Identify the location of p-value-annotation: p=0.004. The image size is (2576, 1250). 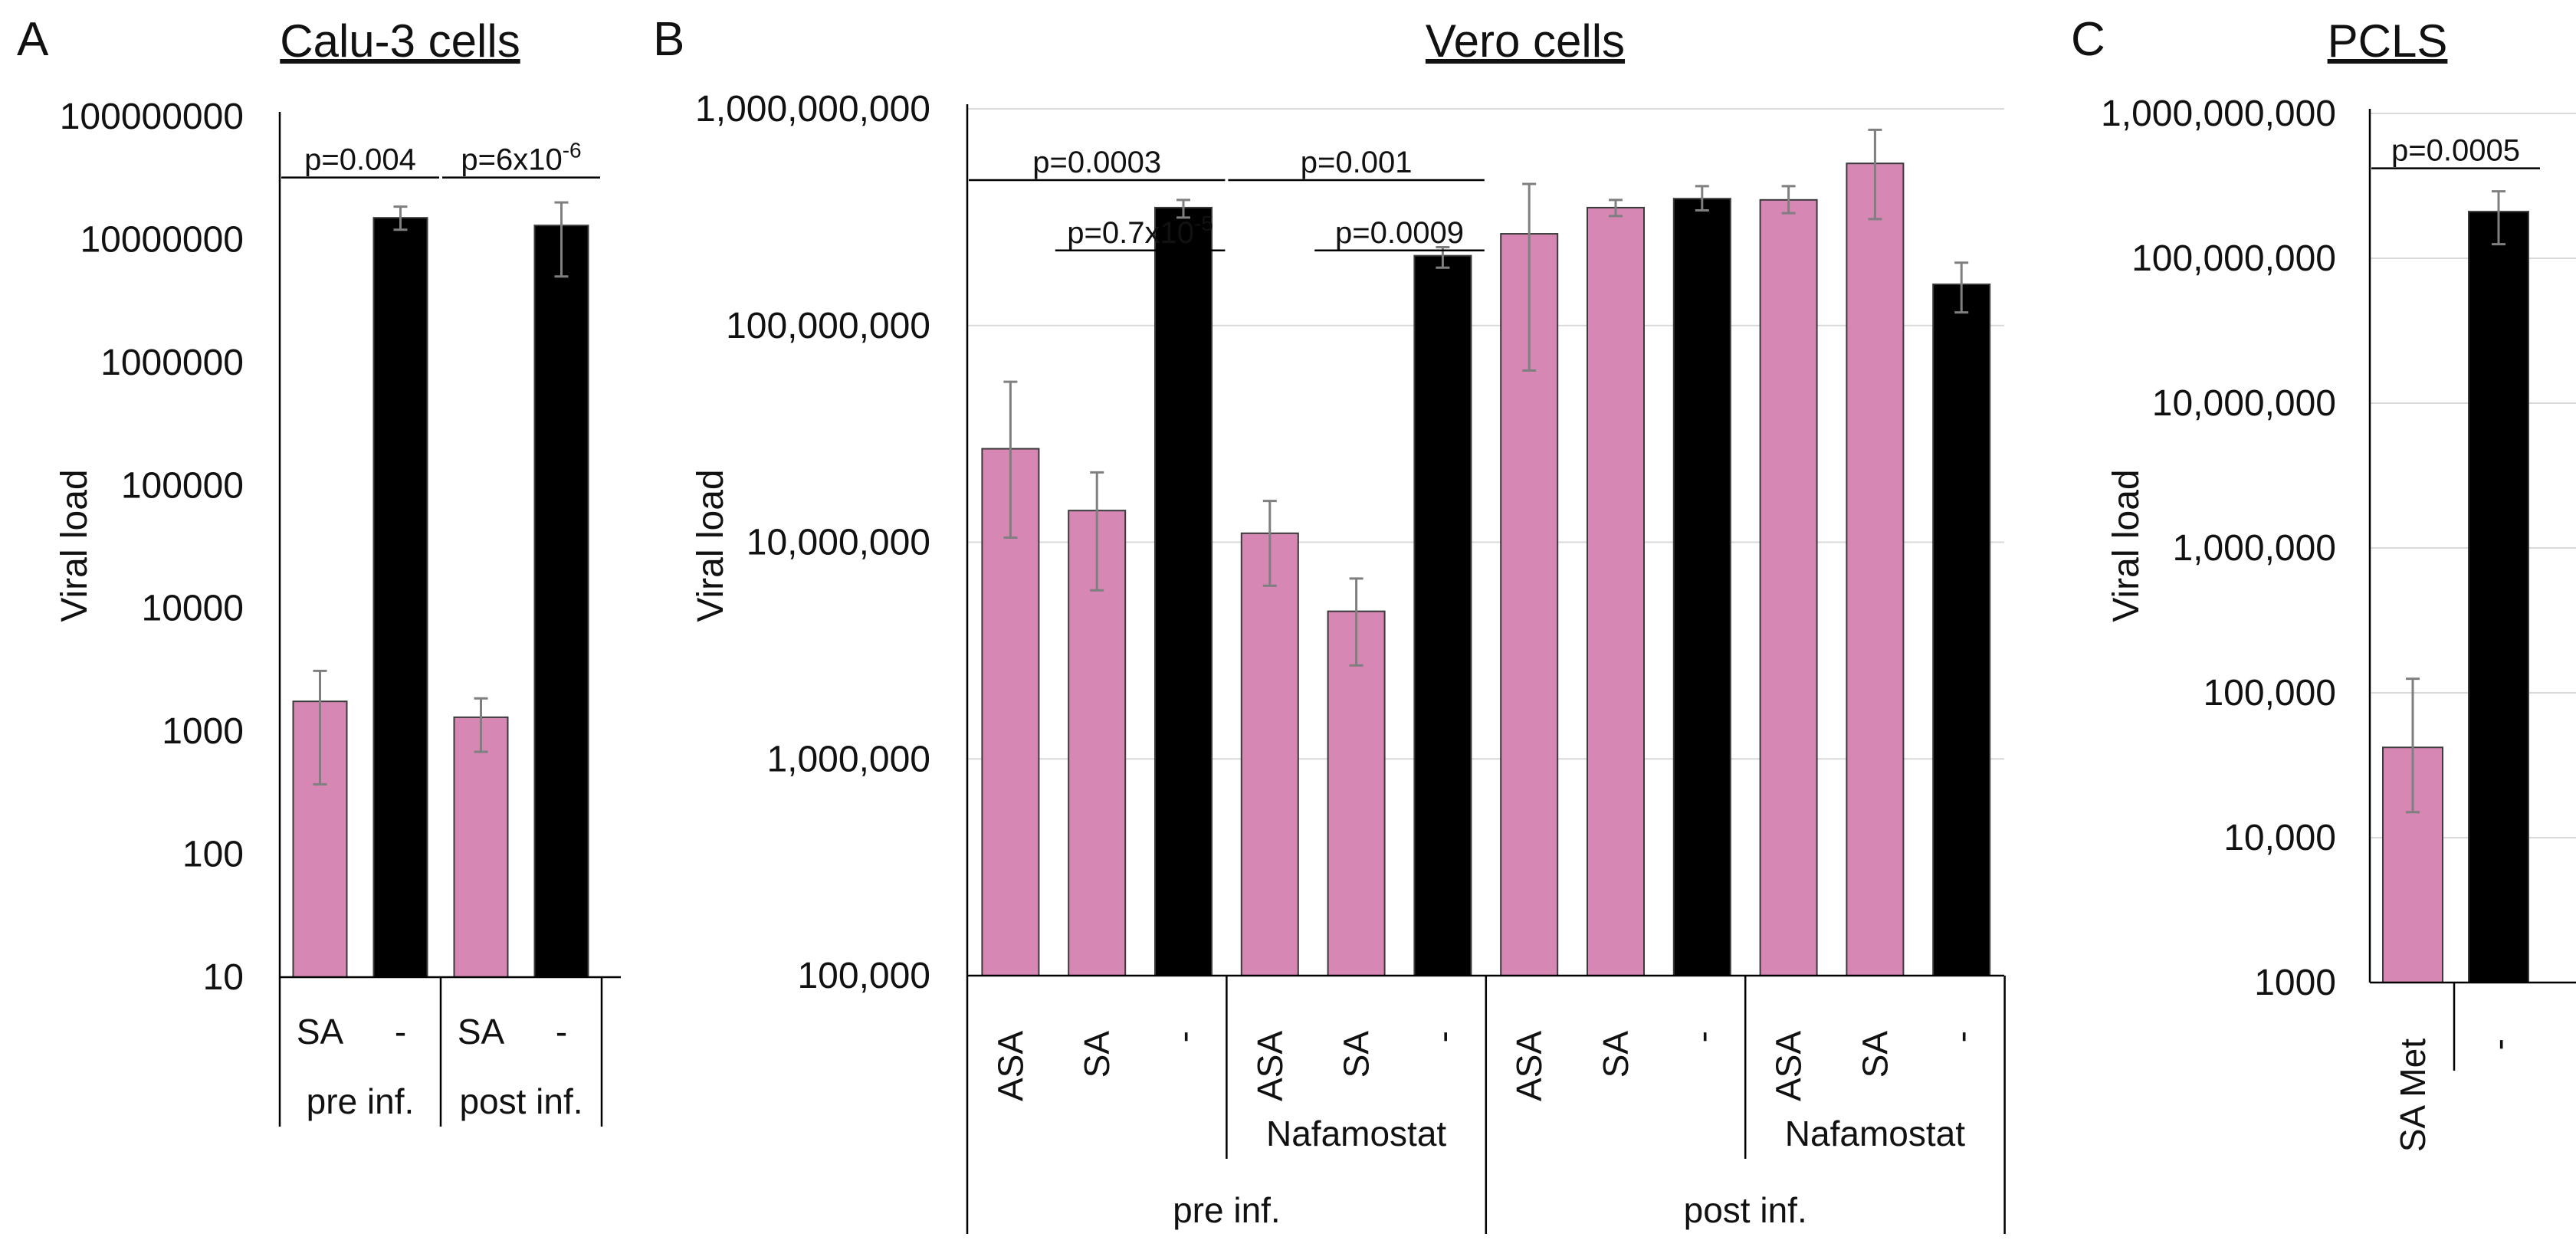
(360, 161).